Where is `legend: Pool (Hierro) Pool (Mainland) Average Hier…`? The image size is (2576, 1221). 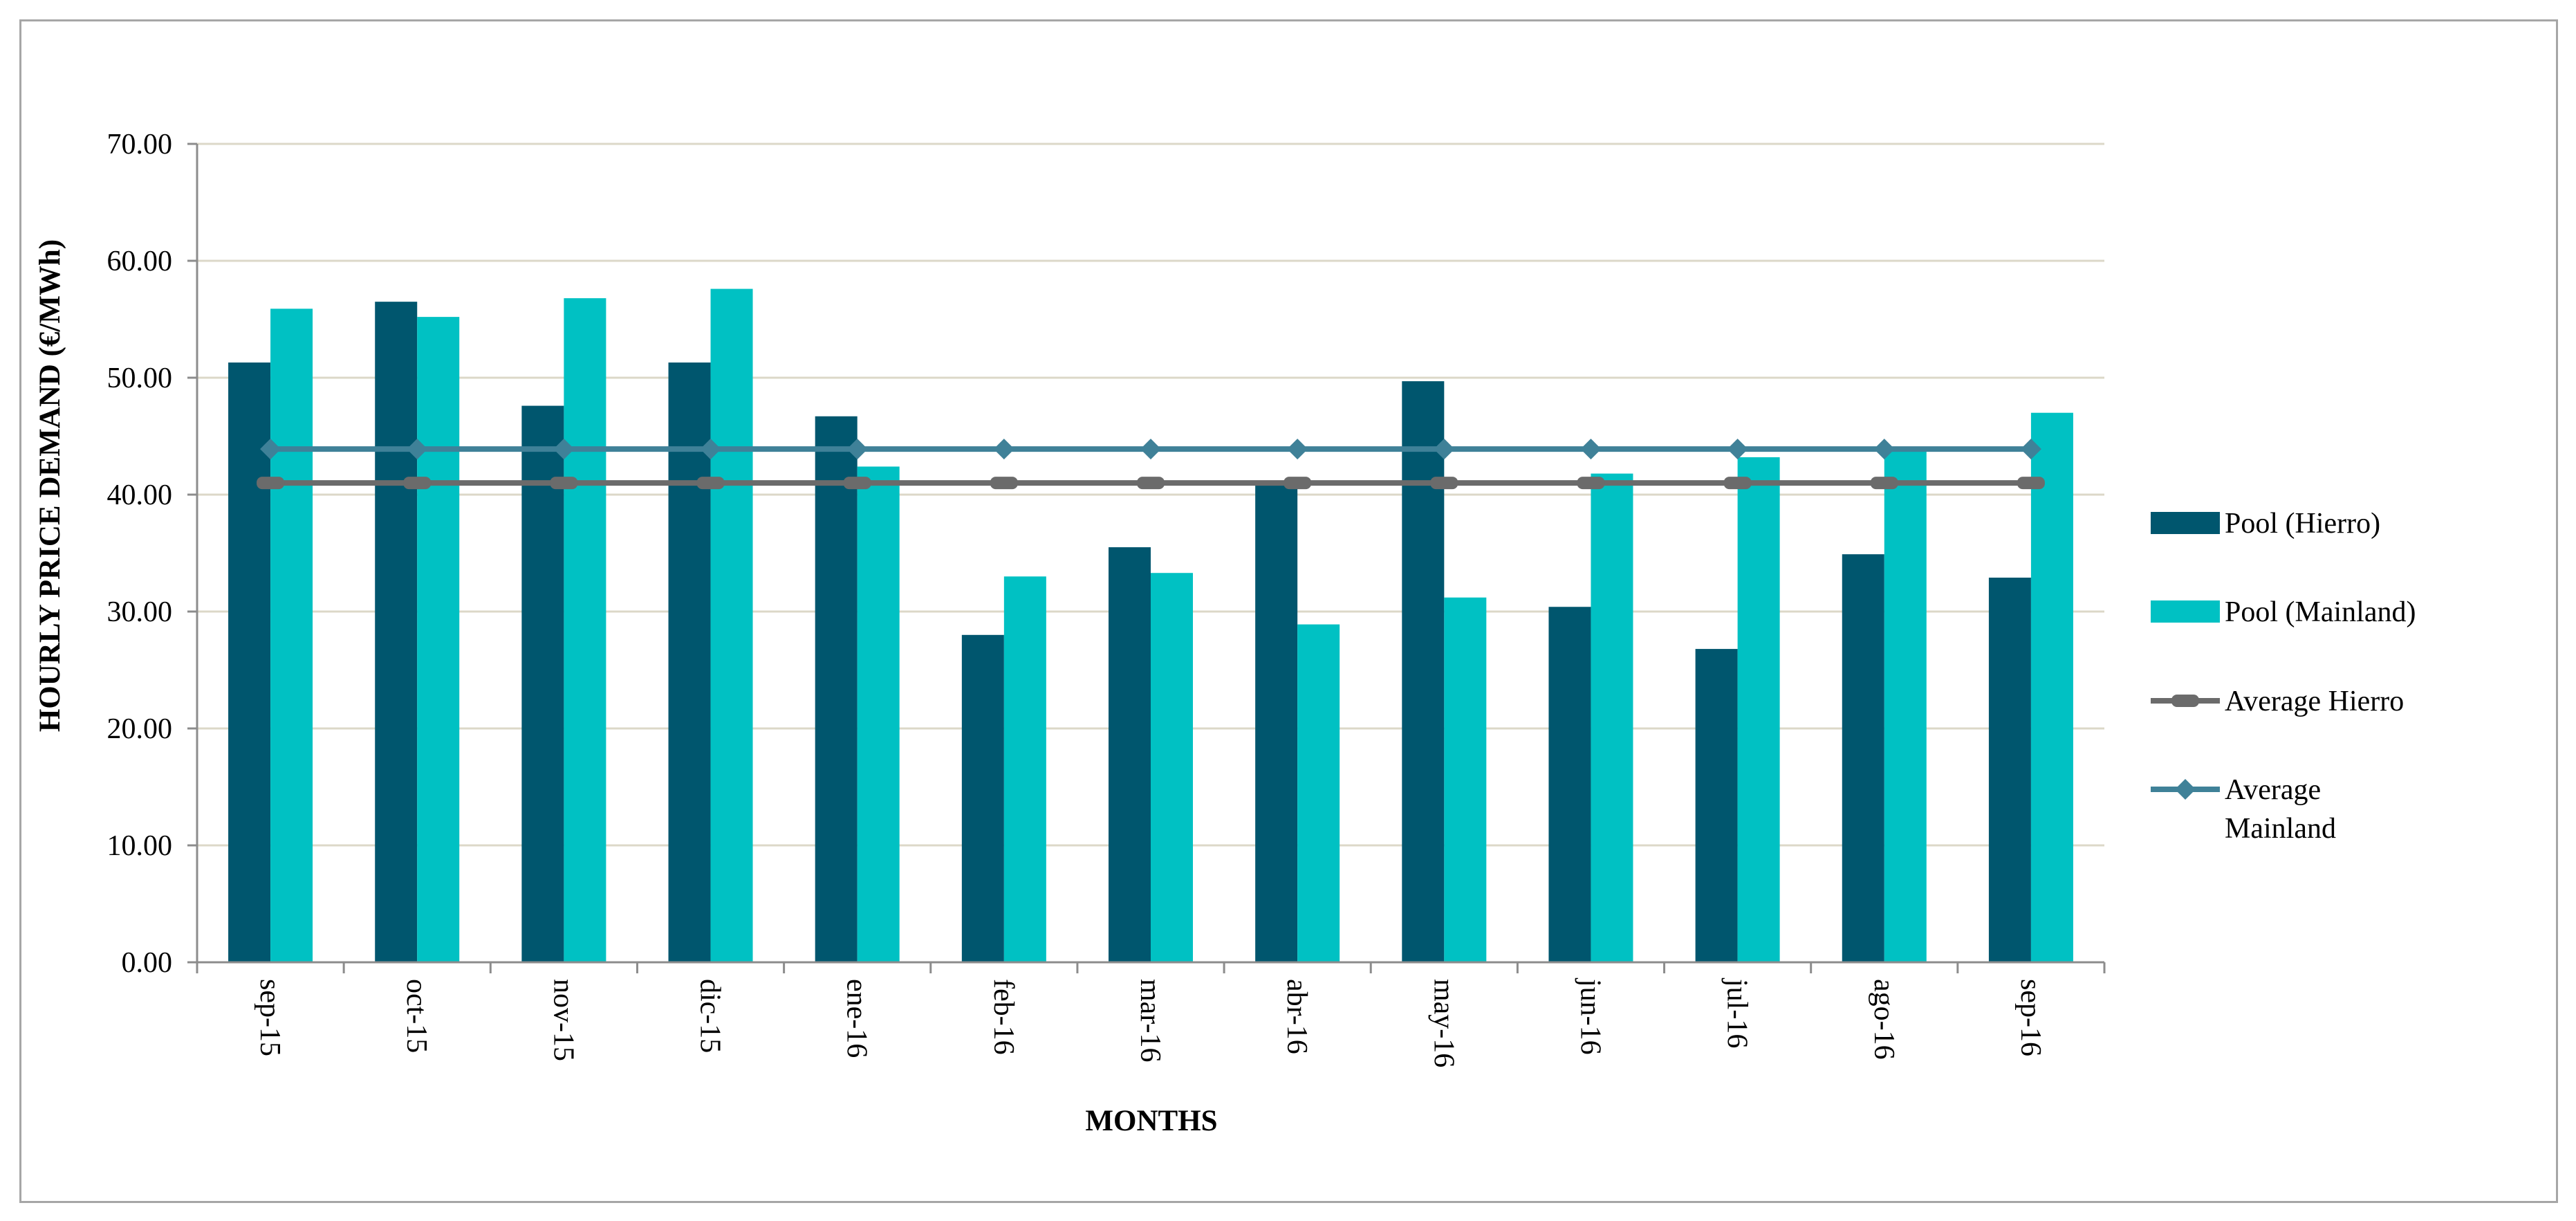
legend: Pool (Hierro) Pool (Mainland) Average Hier… is located at coordinates (2283, 676).